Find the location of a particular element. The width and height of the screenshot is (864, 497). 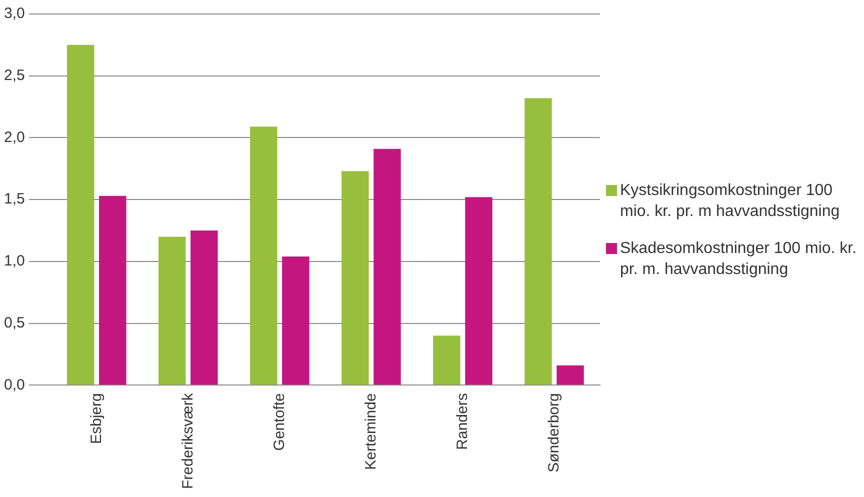

x-tick-label: Kerteminde is located at coordinates (371, 431).